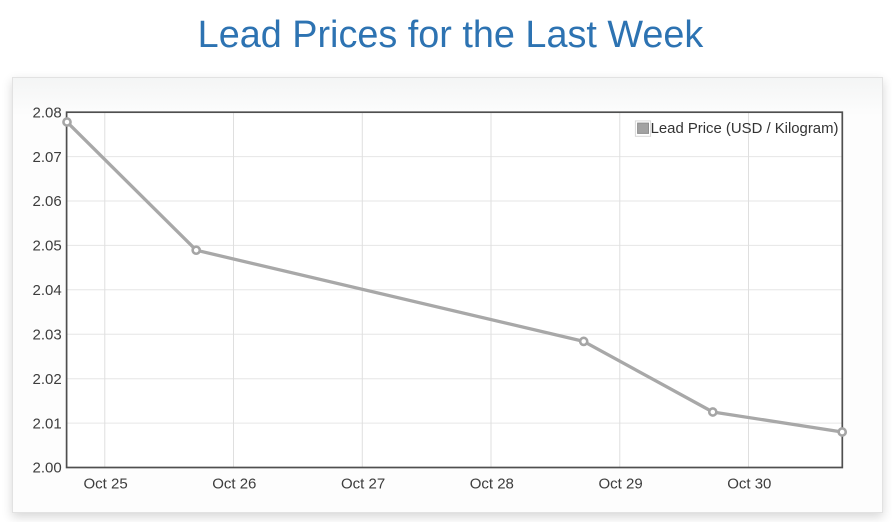 This screenshot has height=522, width=892. Describe the element at coordinates (46, 379) in the screenshot. I see `svg-text: 2.02` at that location.